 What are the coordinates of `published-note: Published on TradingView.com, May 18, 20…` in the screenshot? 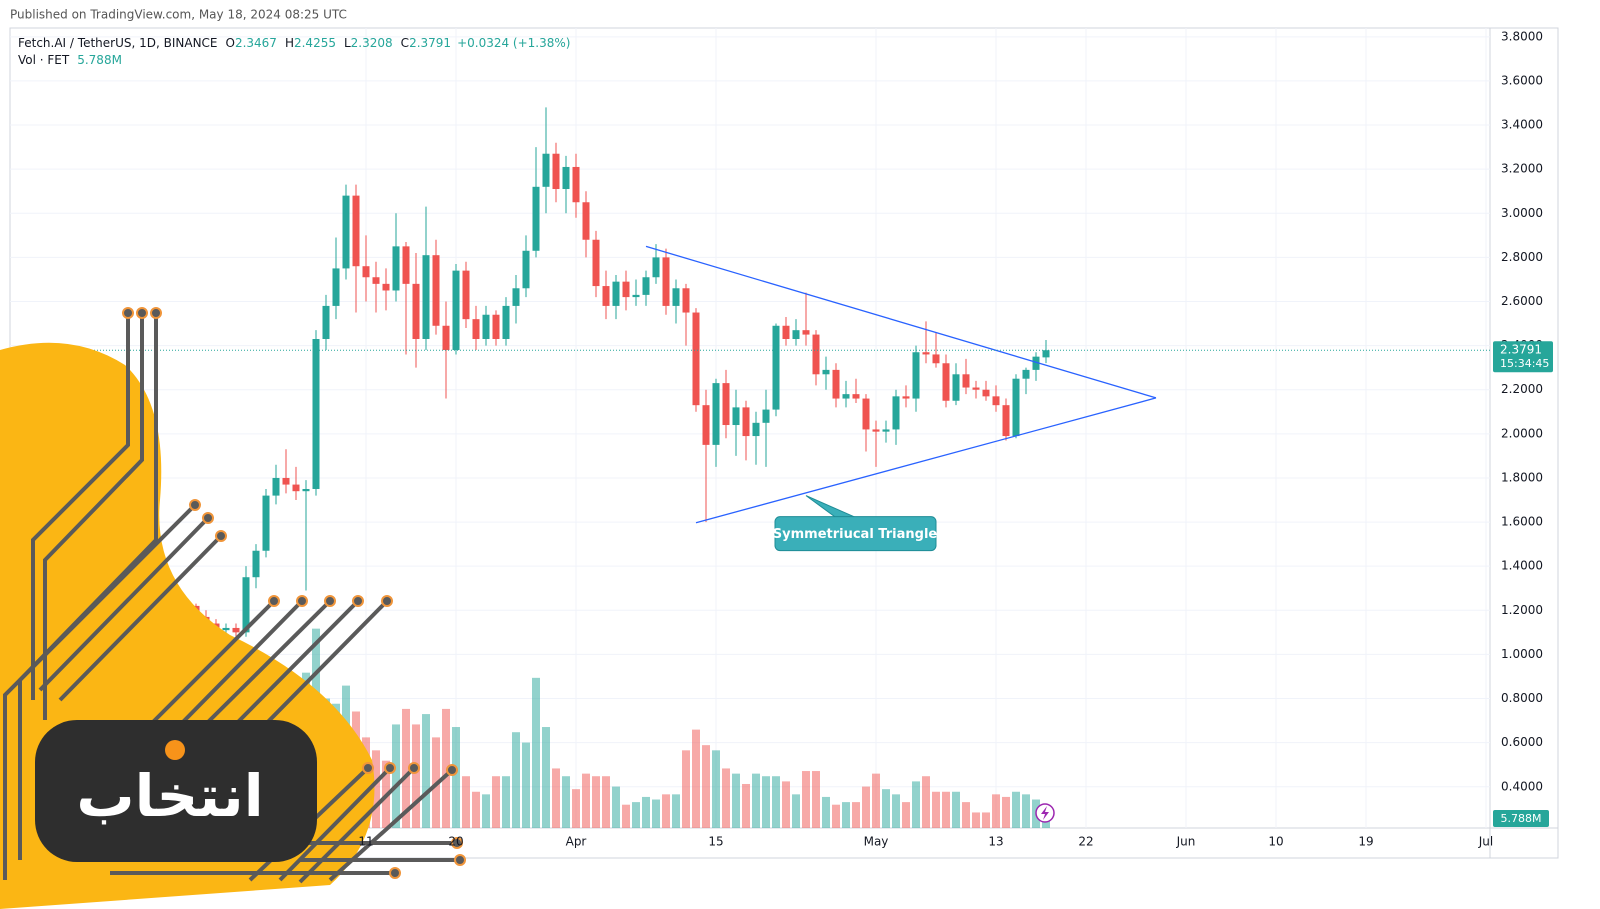 It's located at (178, 15).